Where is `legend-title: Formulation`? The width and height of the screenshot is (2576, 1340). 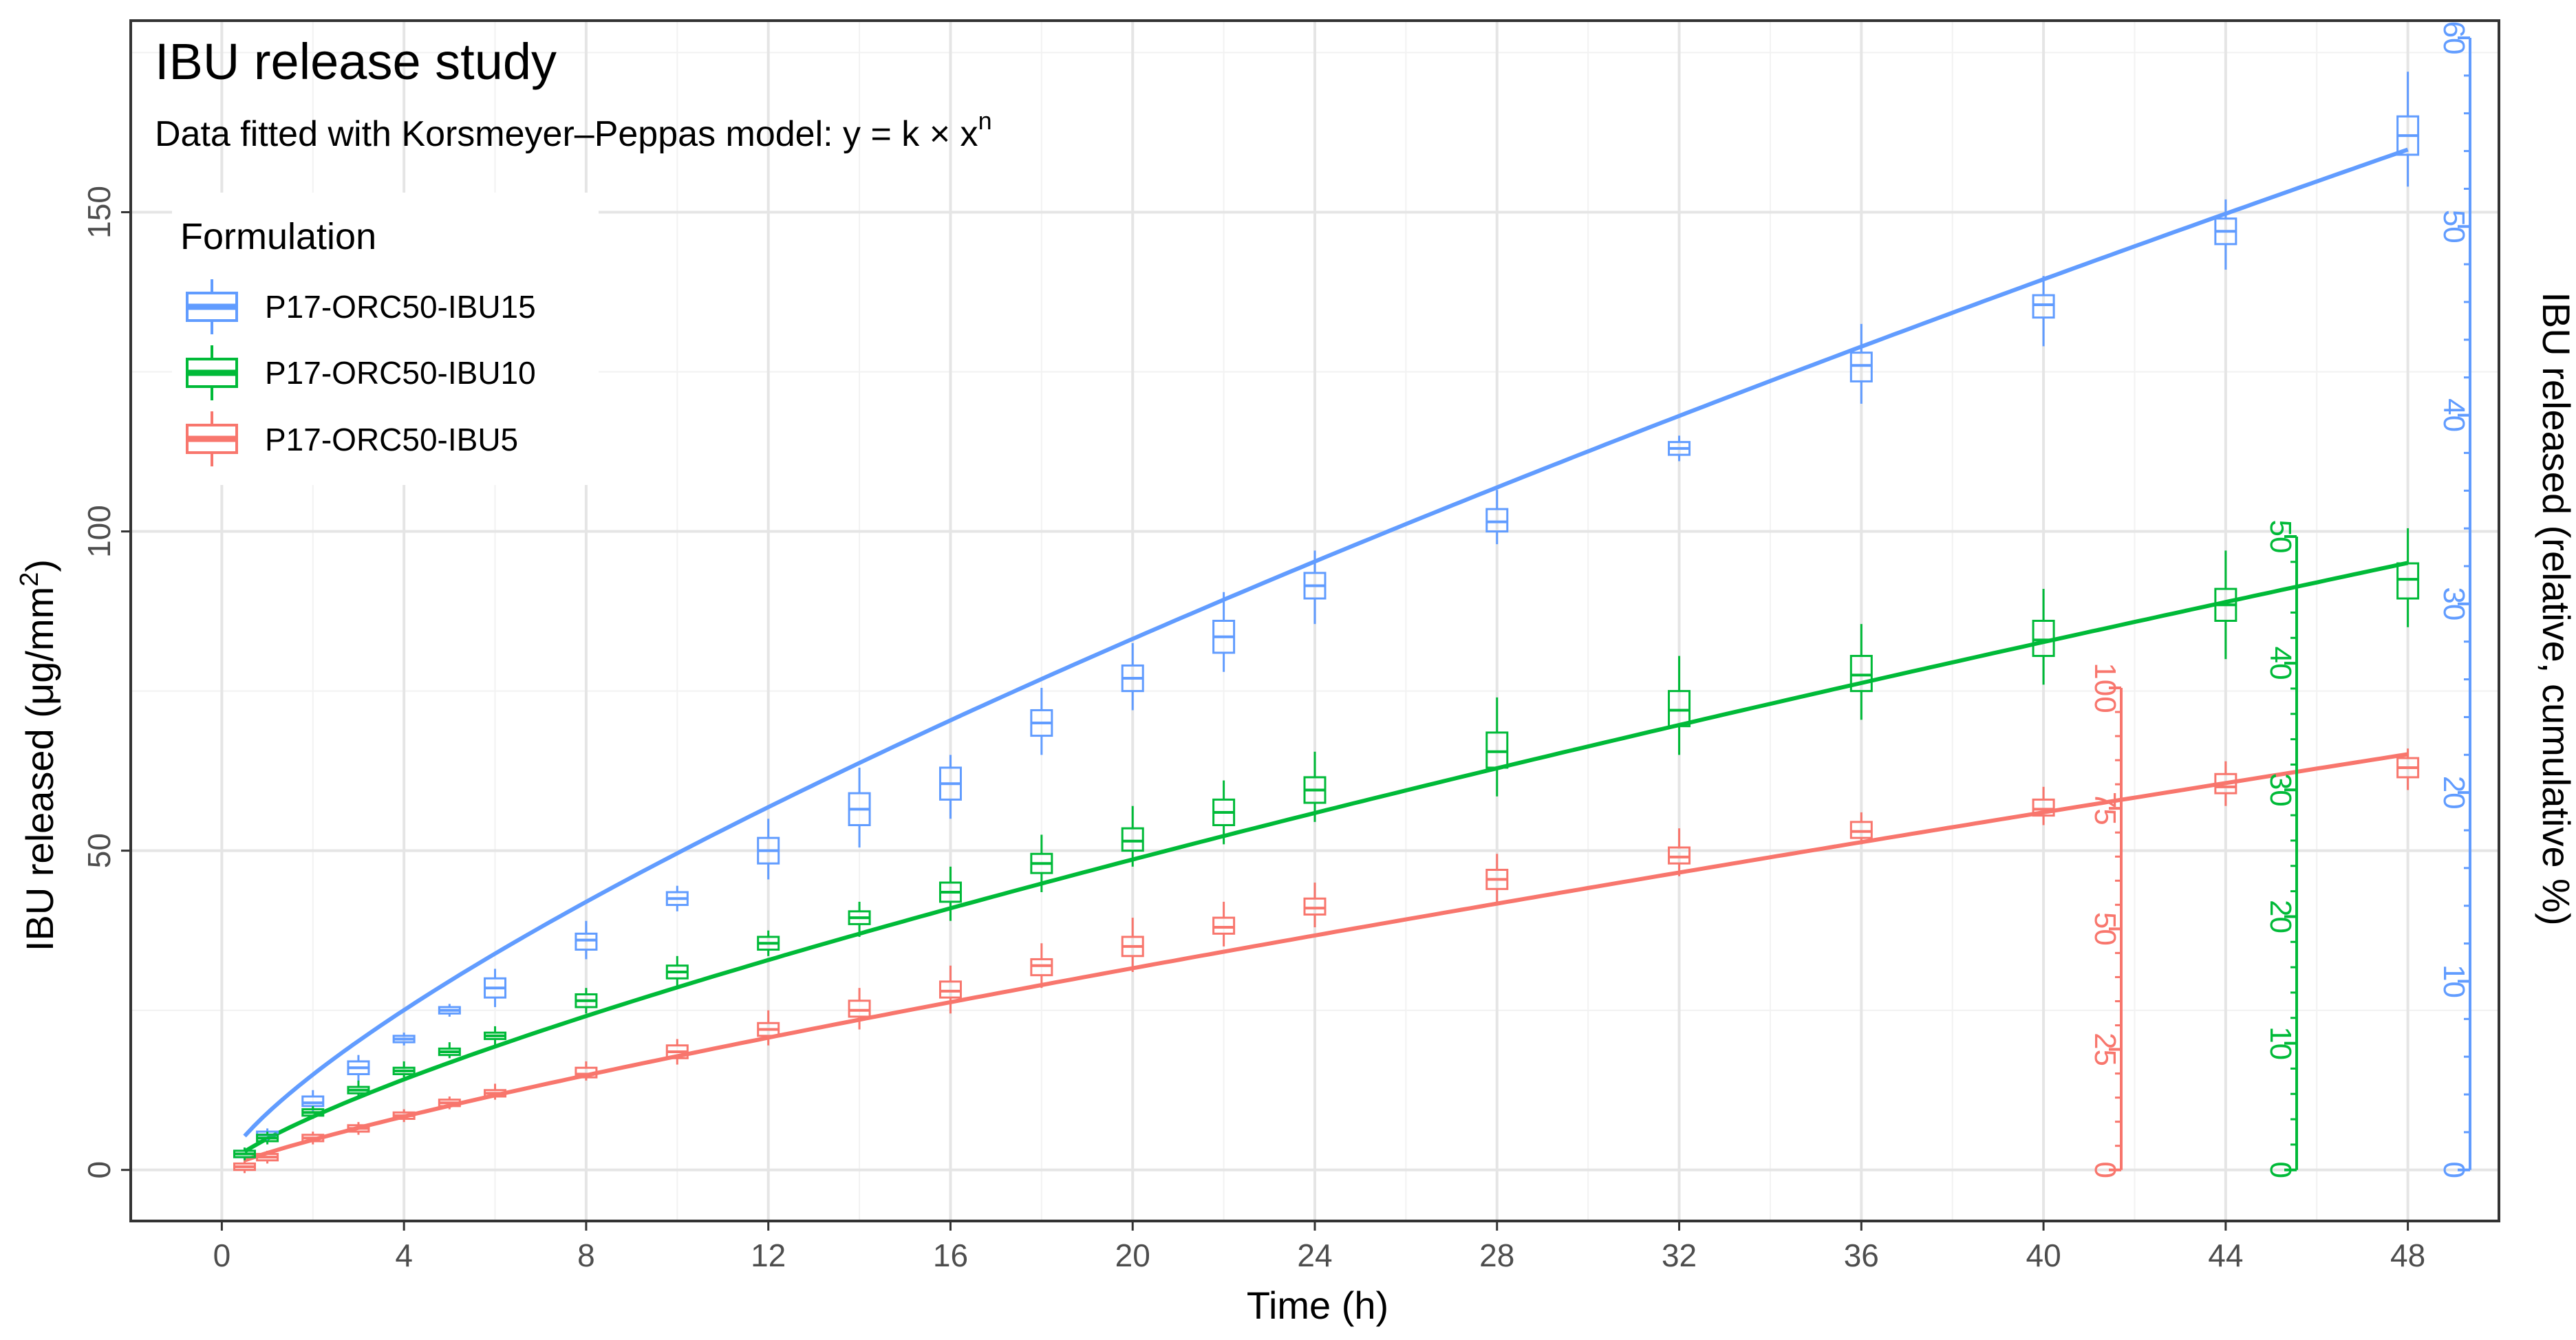 legend-title: Formulation is located at coordinates (278, 237).